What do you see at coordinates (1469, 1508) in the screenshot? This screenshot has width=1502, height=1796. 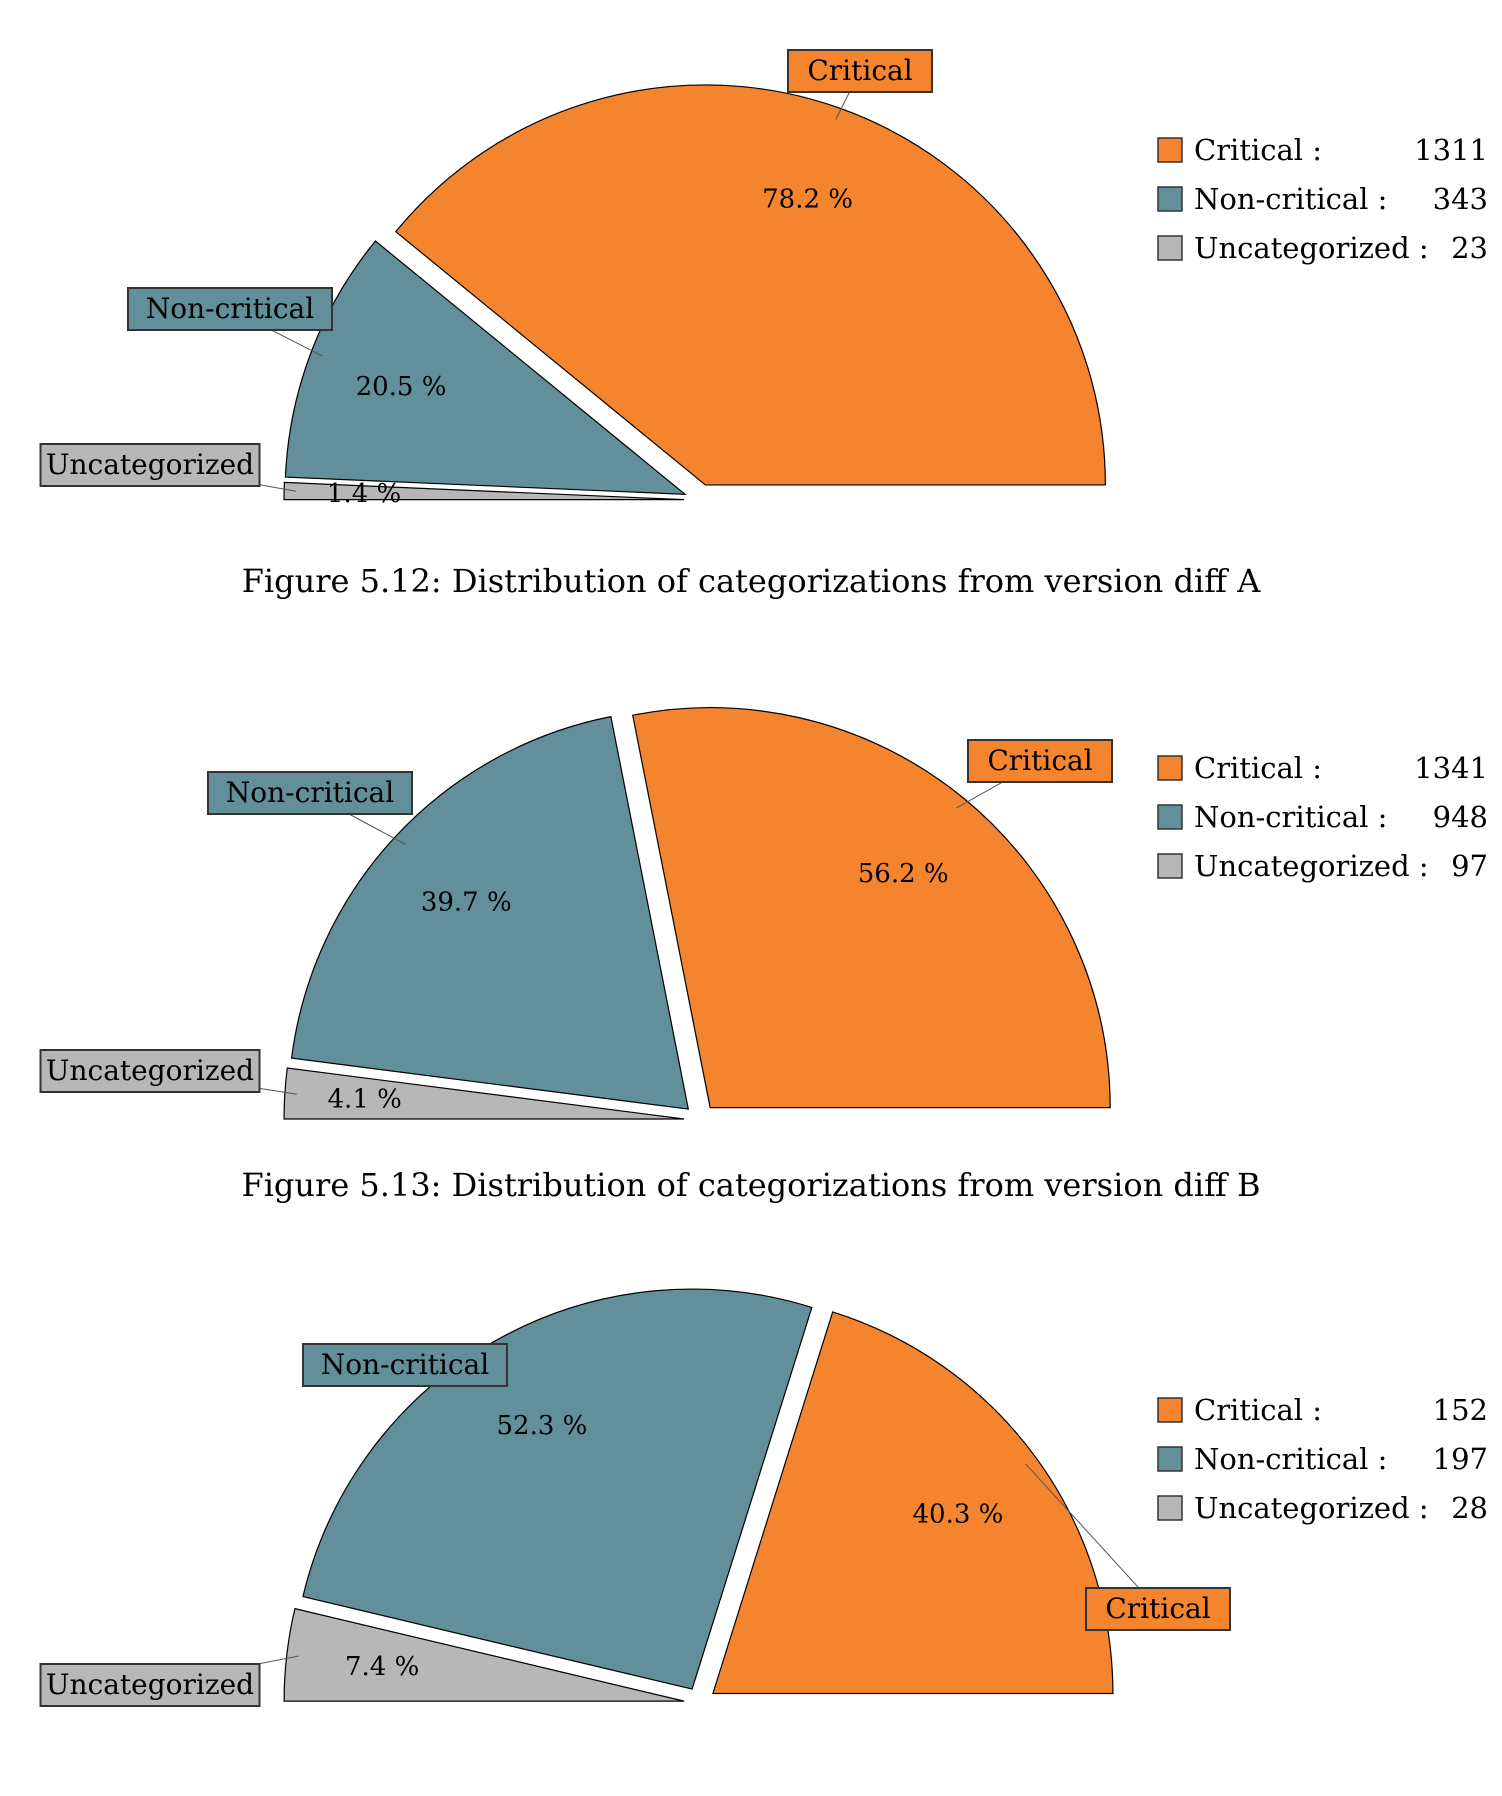 I see `legend-value-uncategorized: 28` at bounding box center [1469, 1508].